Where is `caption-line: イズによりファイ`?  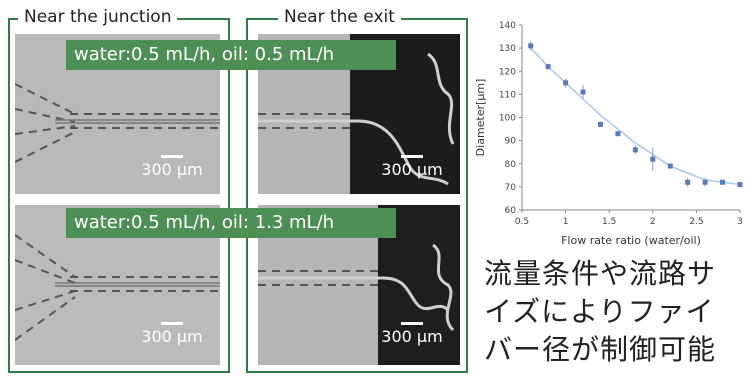 caption-line: イズによりファイ is located at coordinates (599, 311).